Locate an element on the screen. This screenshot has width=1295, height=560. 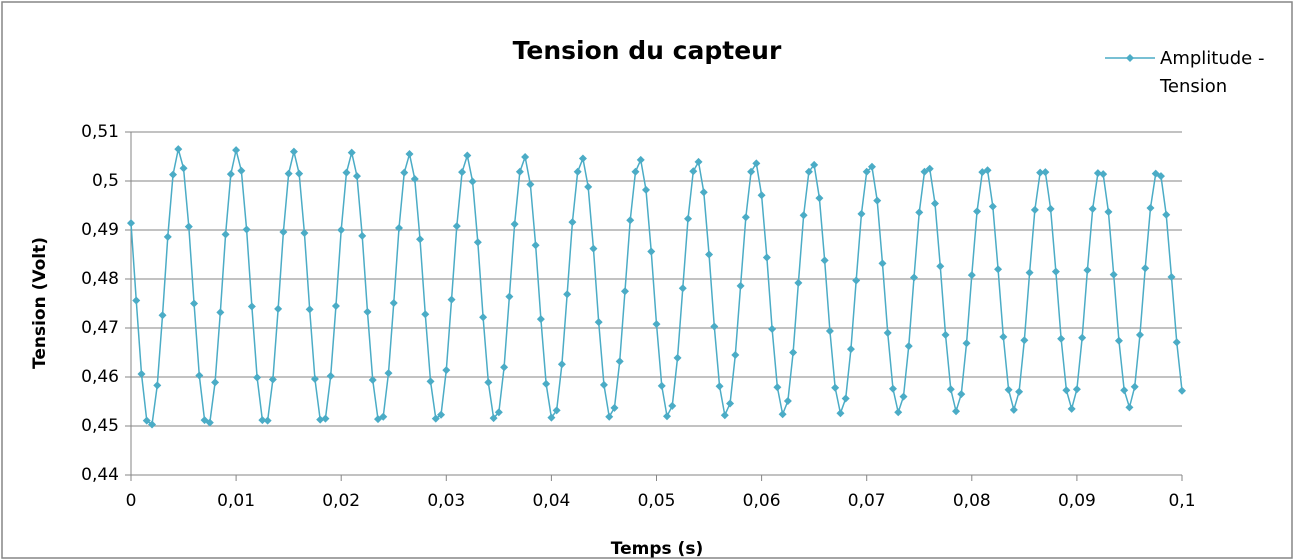
y-tick-label: 0,51 is located at coordinates (100, 132).